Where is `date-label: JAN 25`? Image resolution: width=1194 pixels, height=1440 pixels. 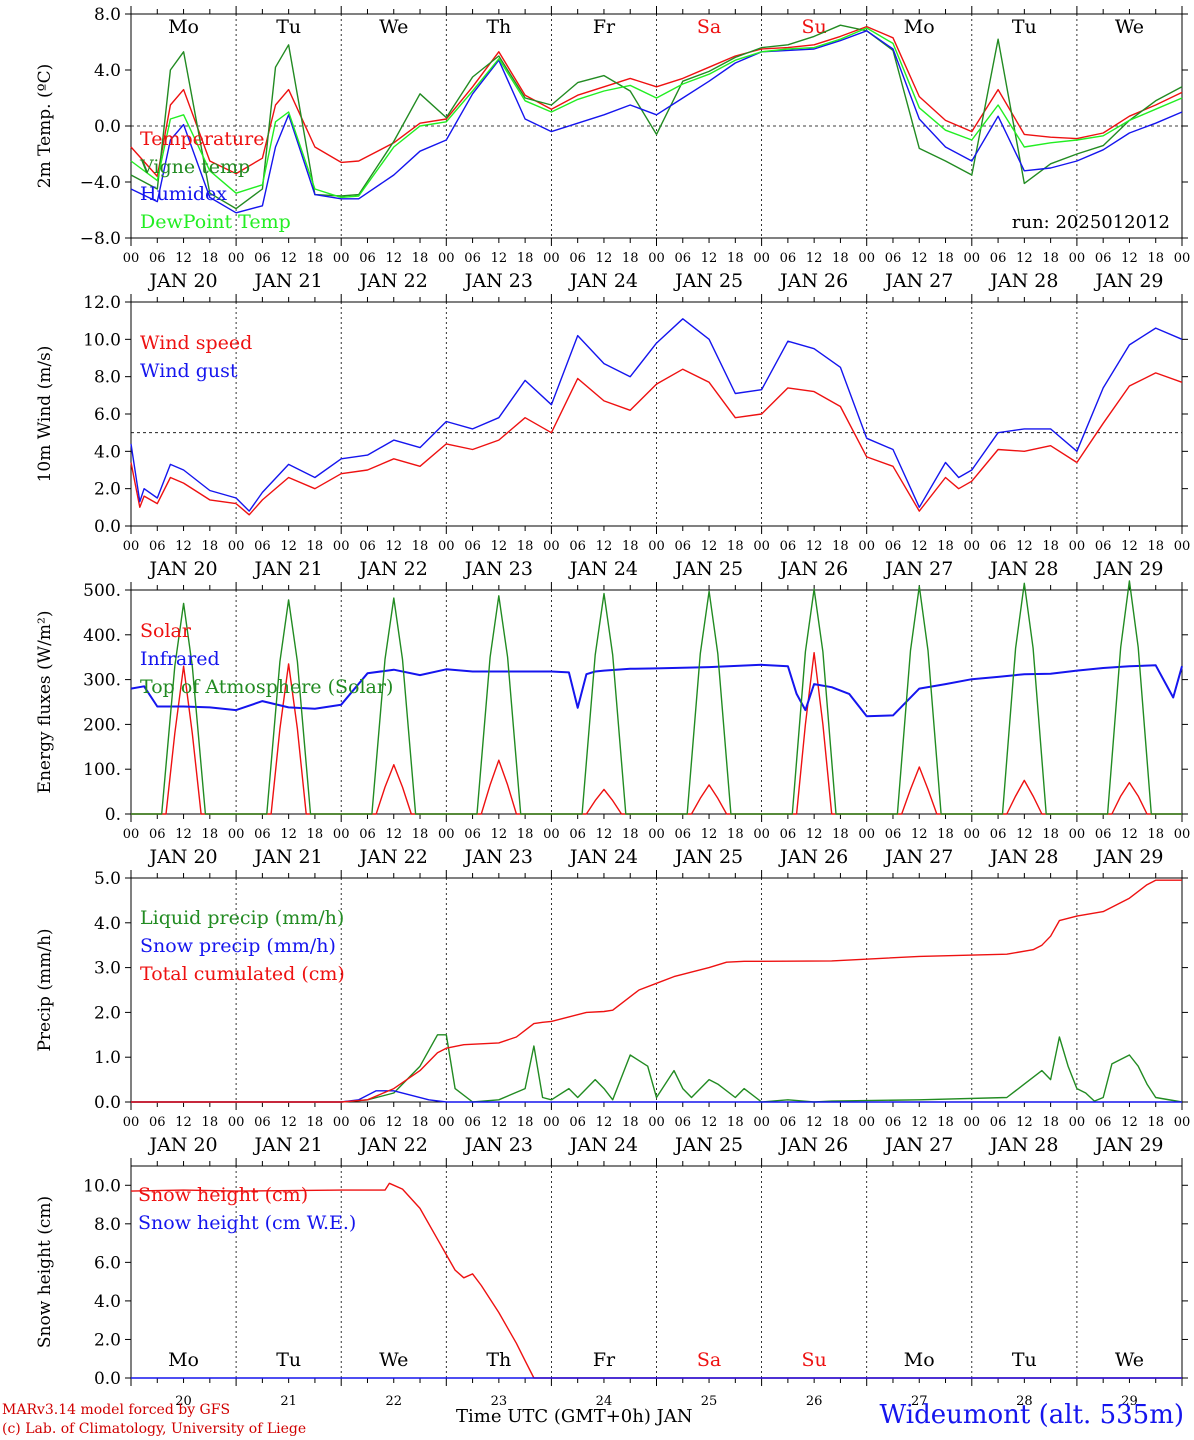 date-label: JAN 25 is located at coordinates (708, 569).